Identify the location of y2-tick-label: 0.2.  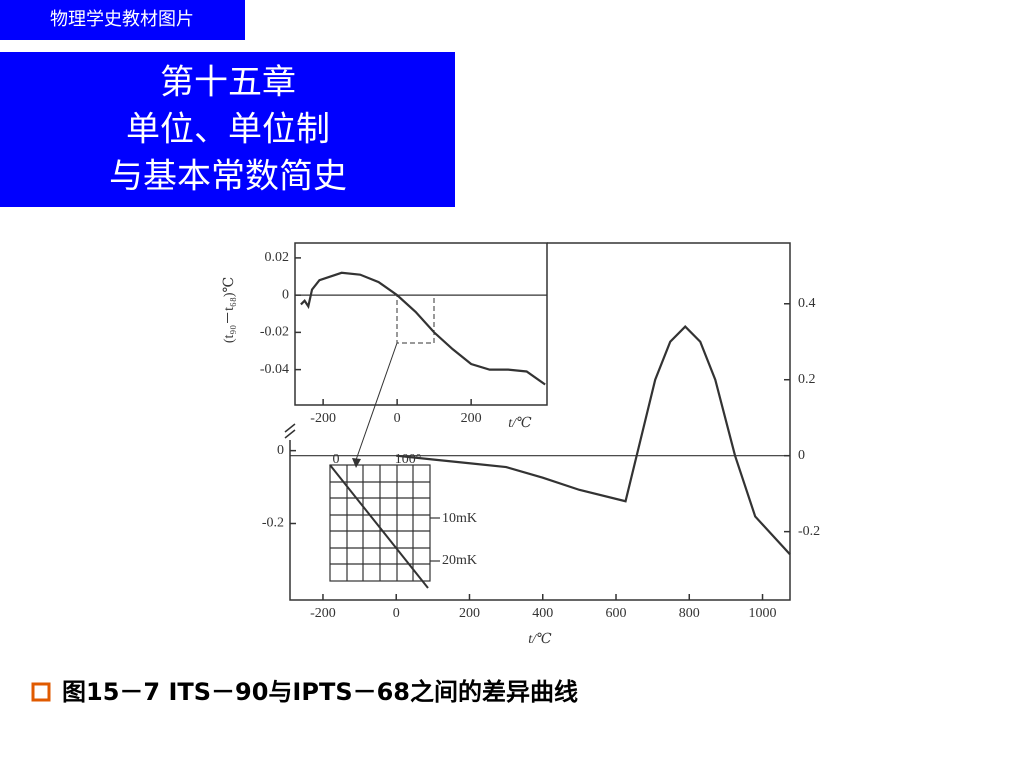
(807, 379).